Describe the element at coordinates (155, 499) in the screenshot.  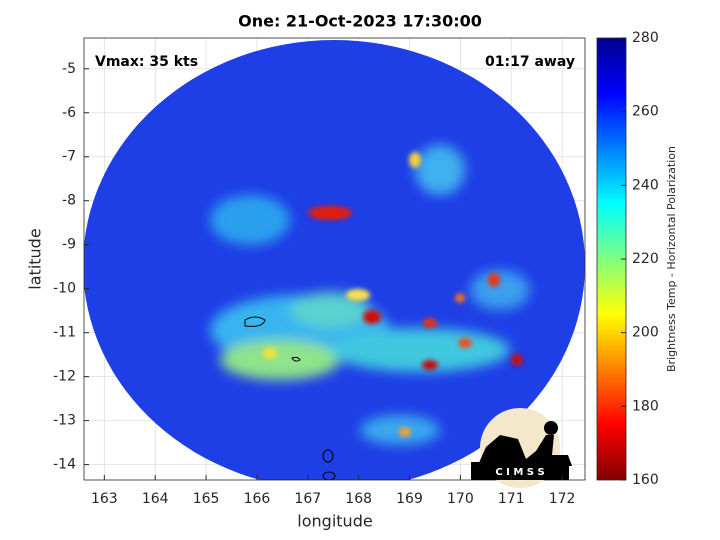
I see `x-tick-label: 164` at that location.